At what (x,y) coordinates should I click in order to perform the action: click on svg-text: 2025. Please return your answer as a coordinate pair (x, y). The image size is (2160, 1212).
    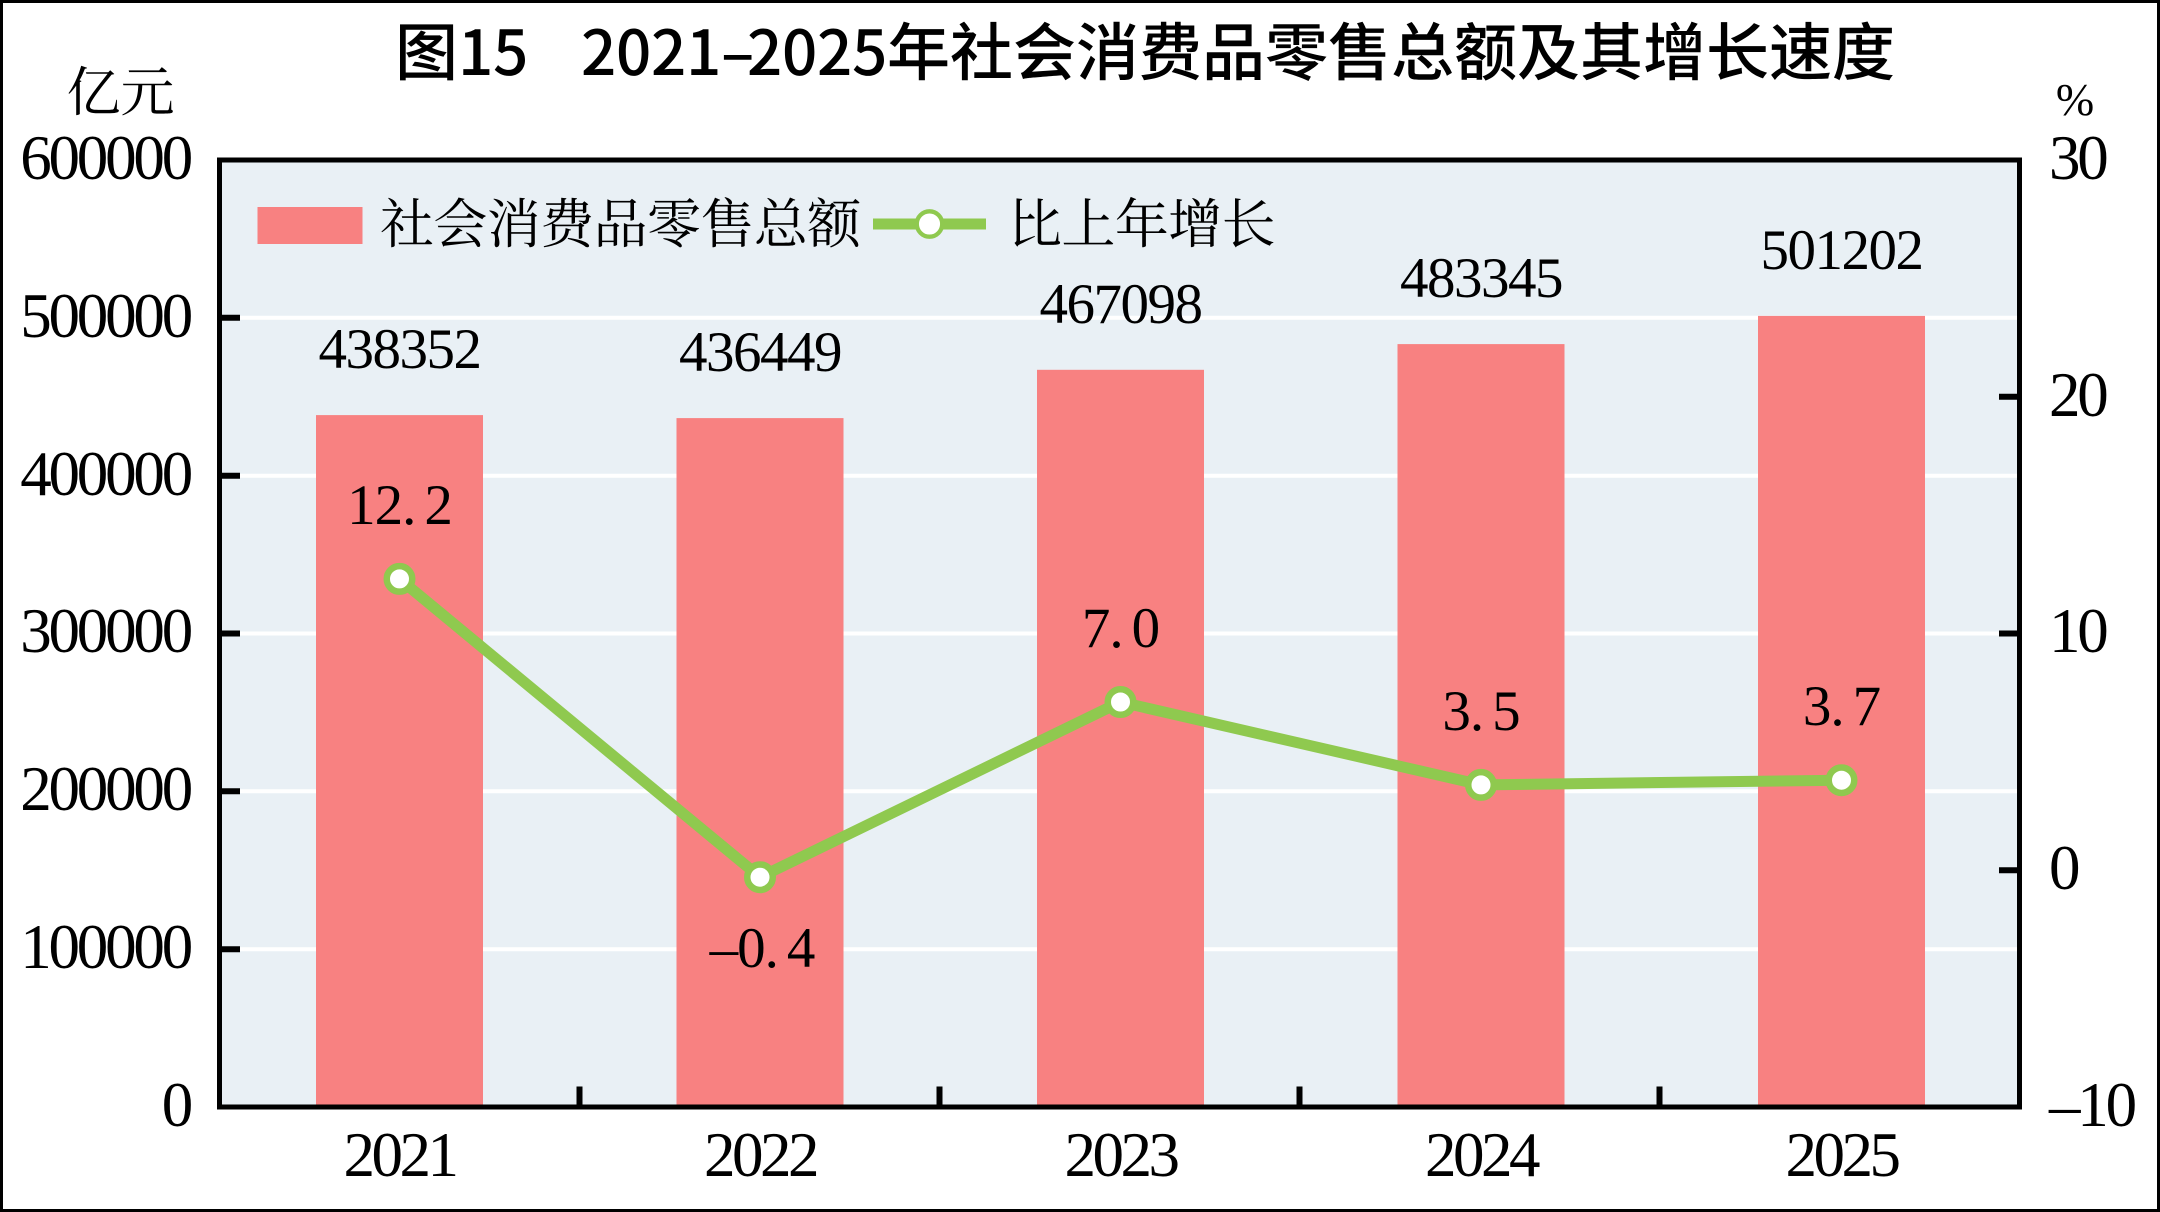
    Looking at the image, I should click on (1843, 1155).